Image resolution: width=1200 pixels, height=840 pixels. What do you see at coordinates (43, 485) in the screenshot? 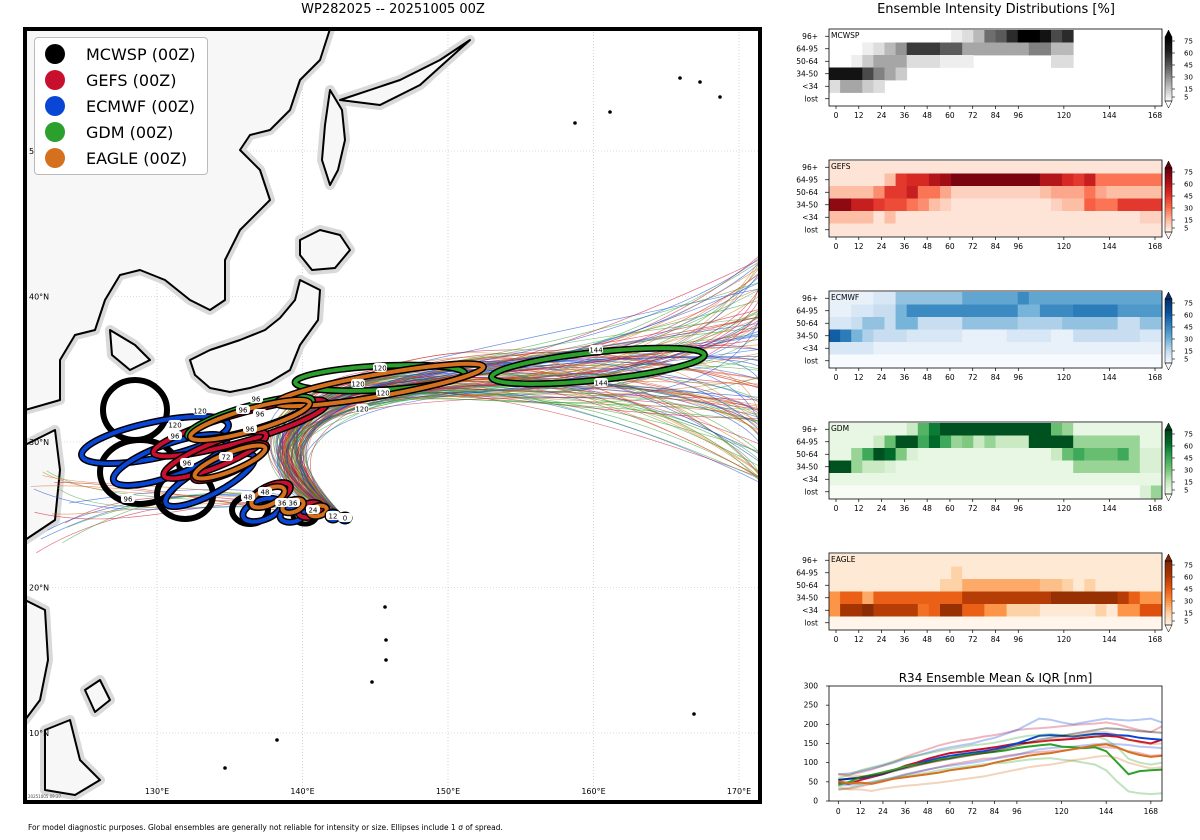
I see `coastline` at bounding box center [43, 485].